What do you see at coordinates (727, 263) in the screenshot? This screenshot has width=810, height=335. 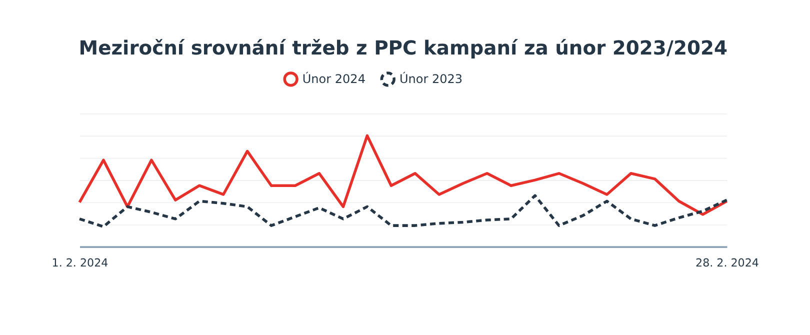 I see `x-tick-label: 28. 2. 2024` at bounding box center [727, 263].